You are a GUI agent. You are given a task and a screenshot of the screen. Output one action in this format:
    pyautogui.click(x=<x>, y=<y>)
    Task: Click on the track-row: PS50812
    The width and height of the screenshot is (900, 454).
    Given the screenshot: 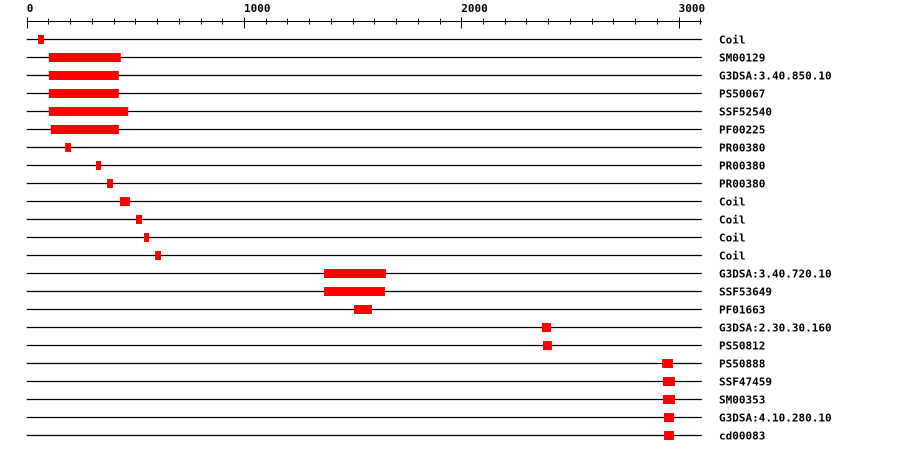 What is the action you would take?
    pyautogui.click(x=395, y=346)
    